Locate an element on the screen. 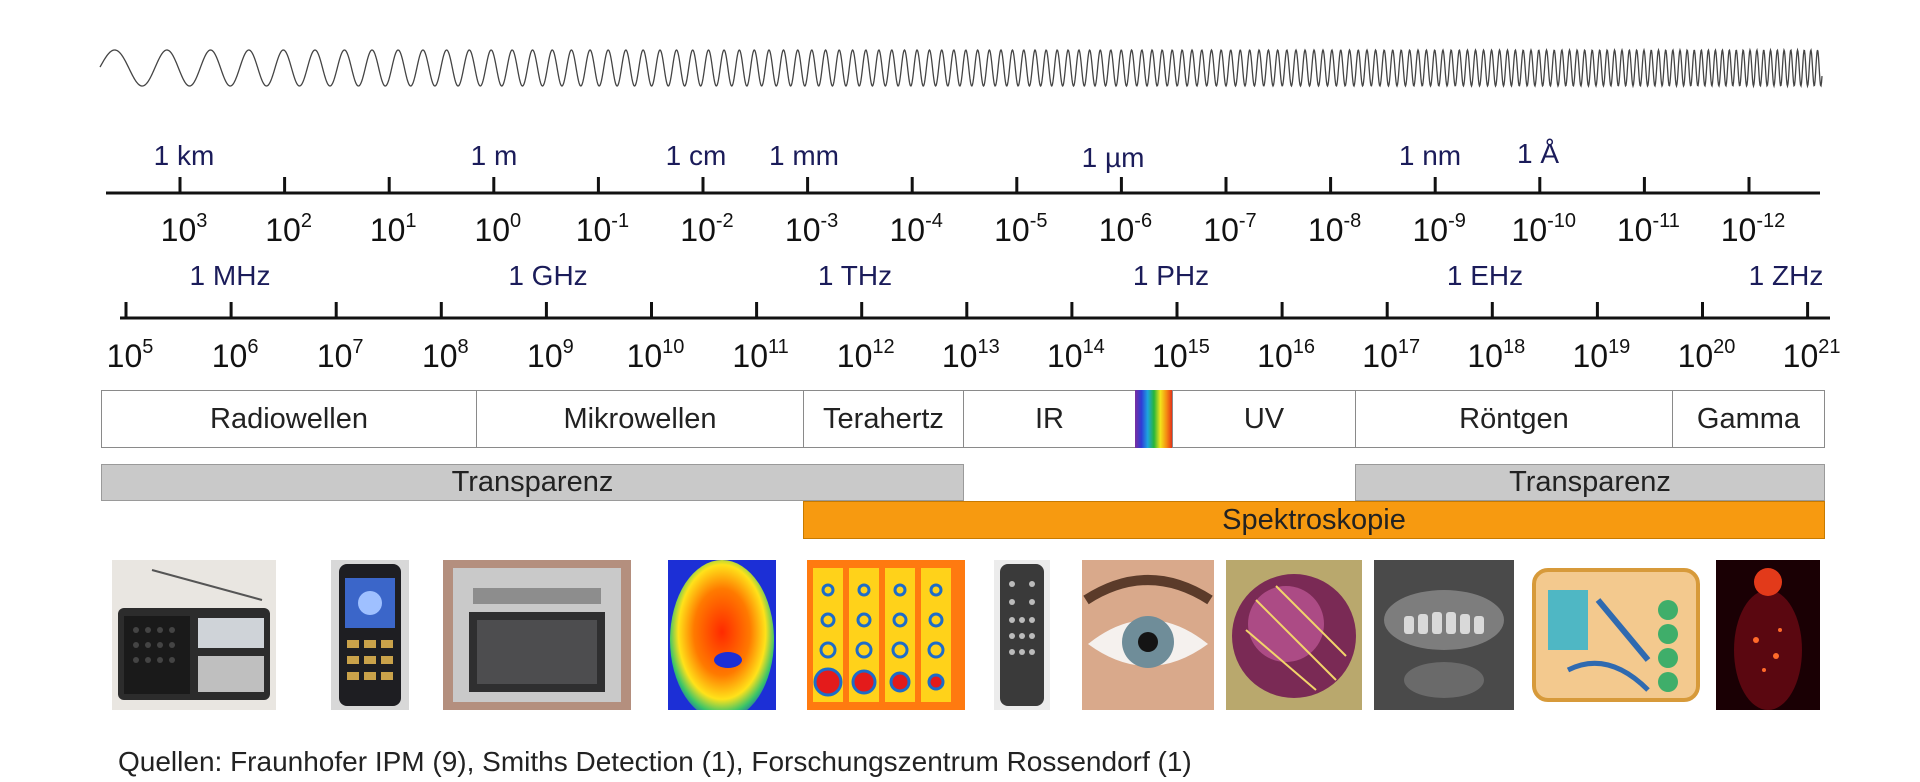  frequency-power-label: 109 is located at coordinates (550, 355).